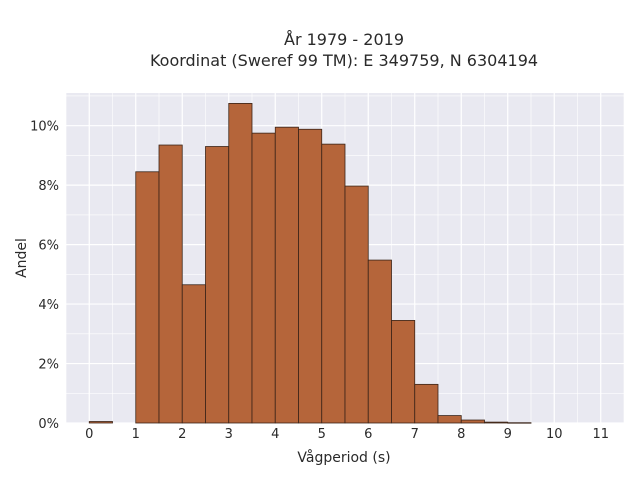 Image resolution: width=640 pixels, height=480 pixels. What do you see at coordinates (347, 434) in the screenshot?
I see `x-axis-ticks: 0 1 2 3 4 5 6 7 8 9 10 11` at bounding box center [347, 434].